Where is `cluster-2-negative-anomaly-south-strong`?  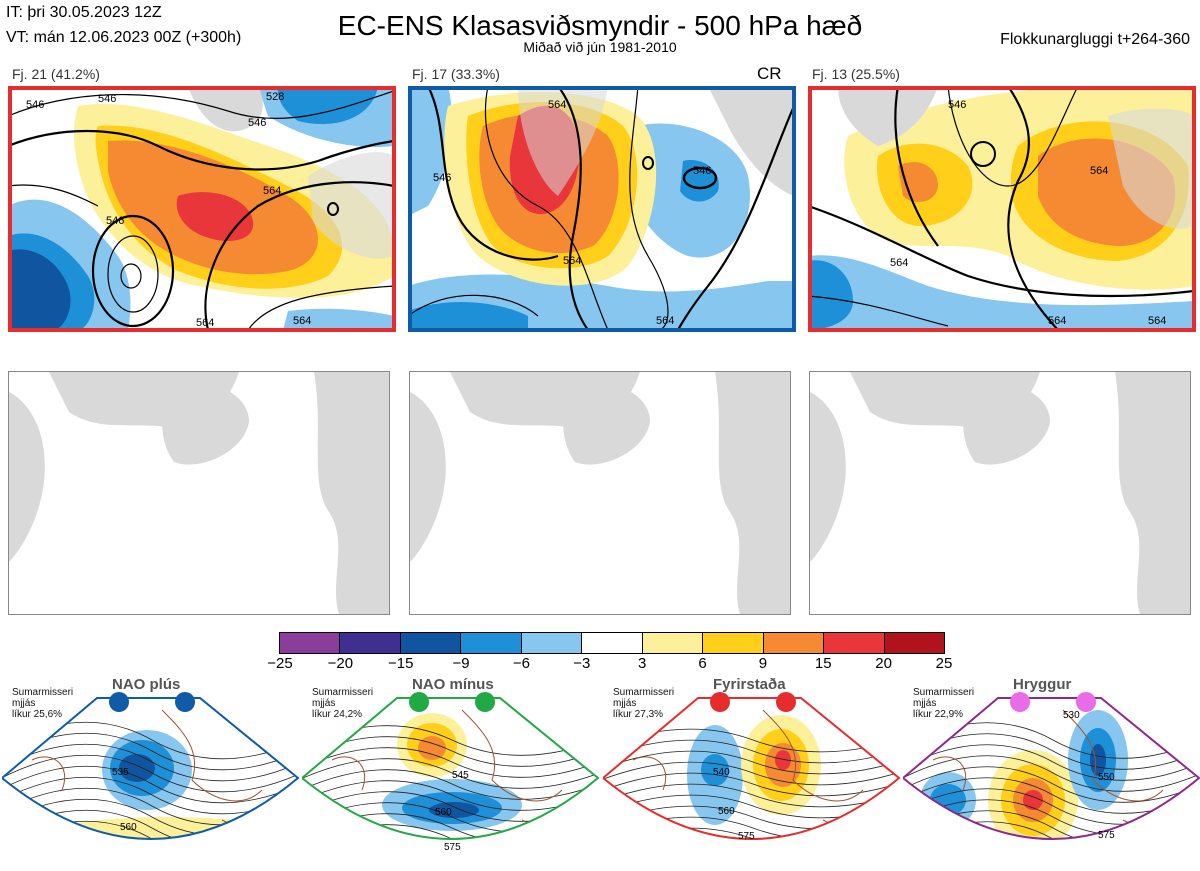
cluster-2-negative-anomaly-south-strong is located at coordinates (468, 315).